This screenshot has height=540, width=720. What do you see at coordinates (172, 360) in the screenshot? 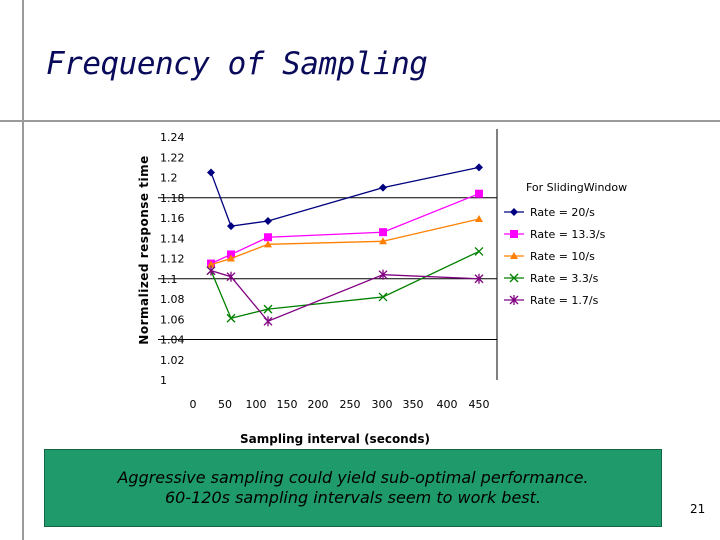
I see `y-tick-label: 1.02` at bounding box center [172, 360].